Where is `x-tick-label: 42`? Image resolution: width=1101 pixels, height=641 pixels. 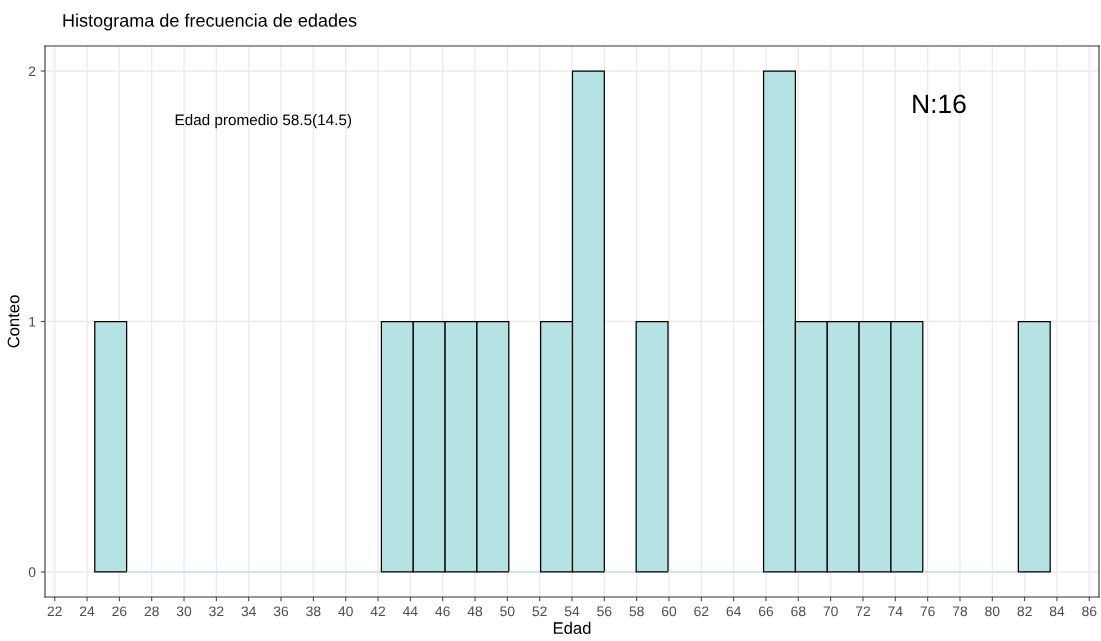 x-tick-label: 42 is located at coordinates (378, 611).